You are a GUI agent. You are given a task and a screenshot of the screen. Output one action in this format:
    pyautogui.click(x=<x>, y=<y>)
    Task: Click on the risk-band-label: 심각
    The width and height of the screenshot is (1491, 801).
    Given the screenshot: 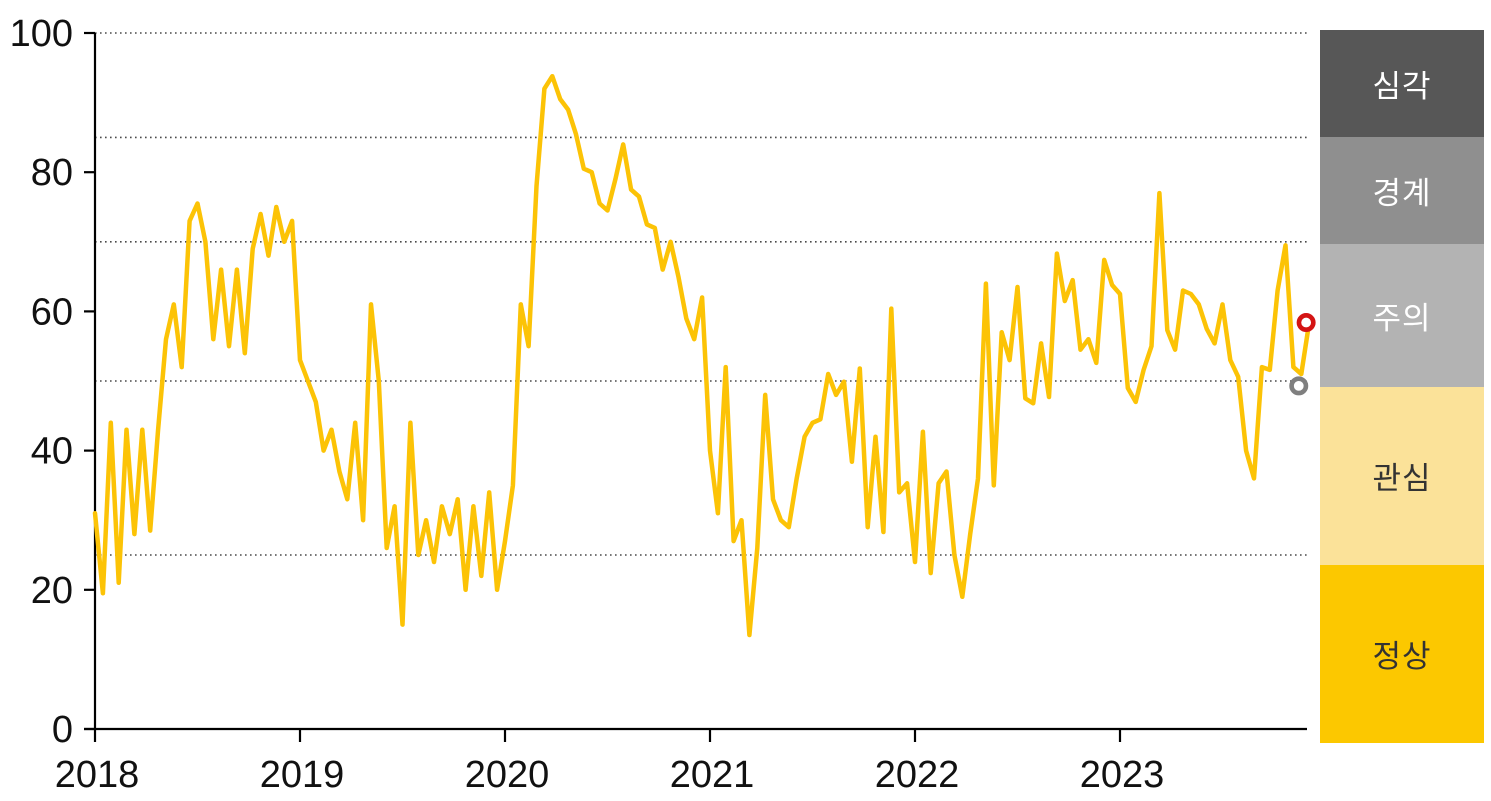 What is the action you would take?
    pyautogui.click(x=1402, y=86)
    